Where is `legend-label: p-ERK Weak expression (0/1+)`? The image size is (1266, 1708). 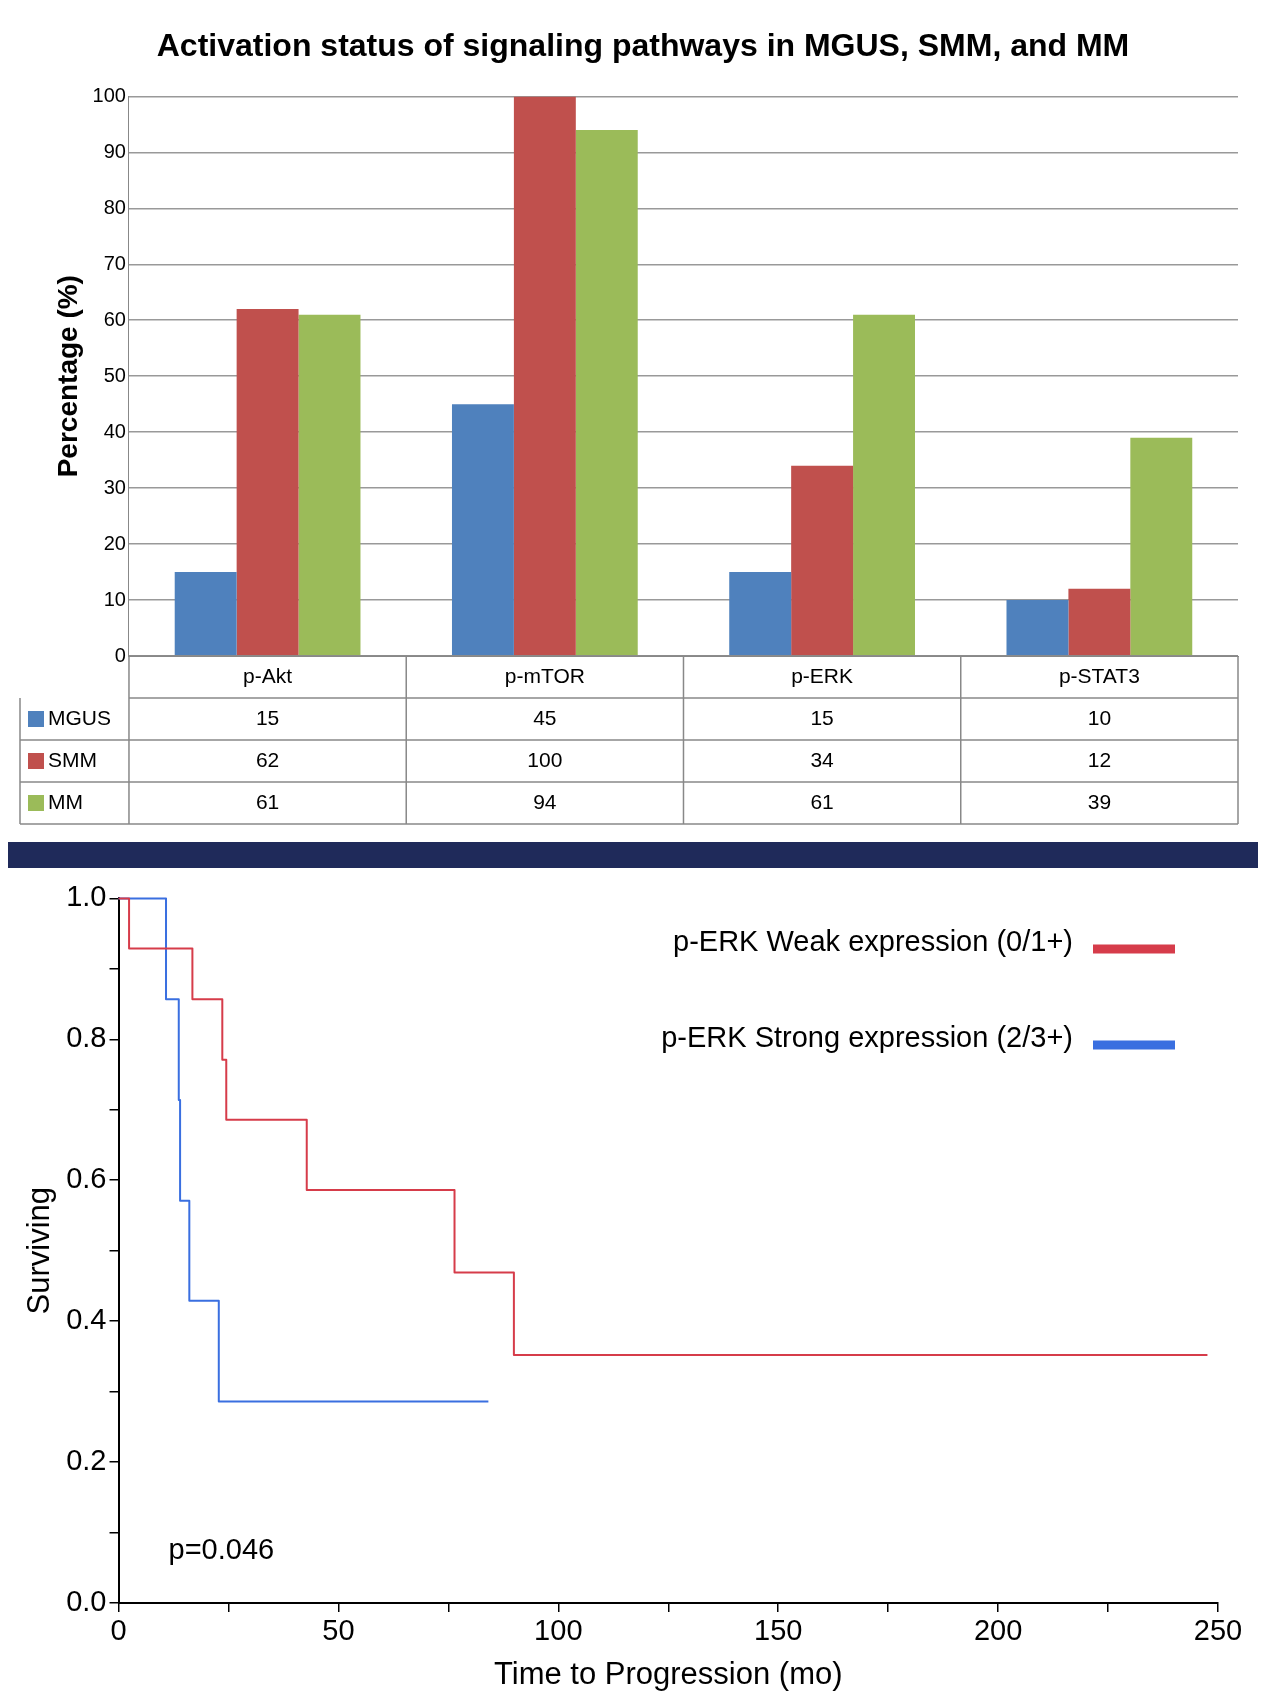
legend-label: p-ERK Weak expression (0/1+) is located at coordinates (873, 941).